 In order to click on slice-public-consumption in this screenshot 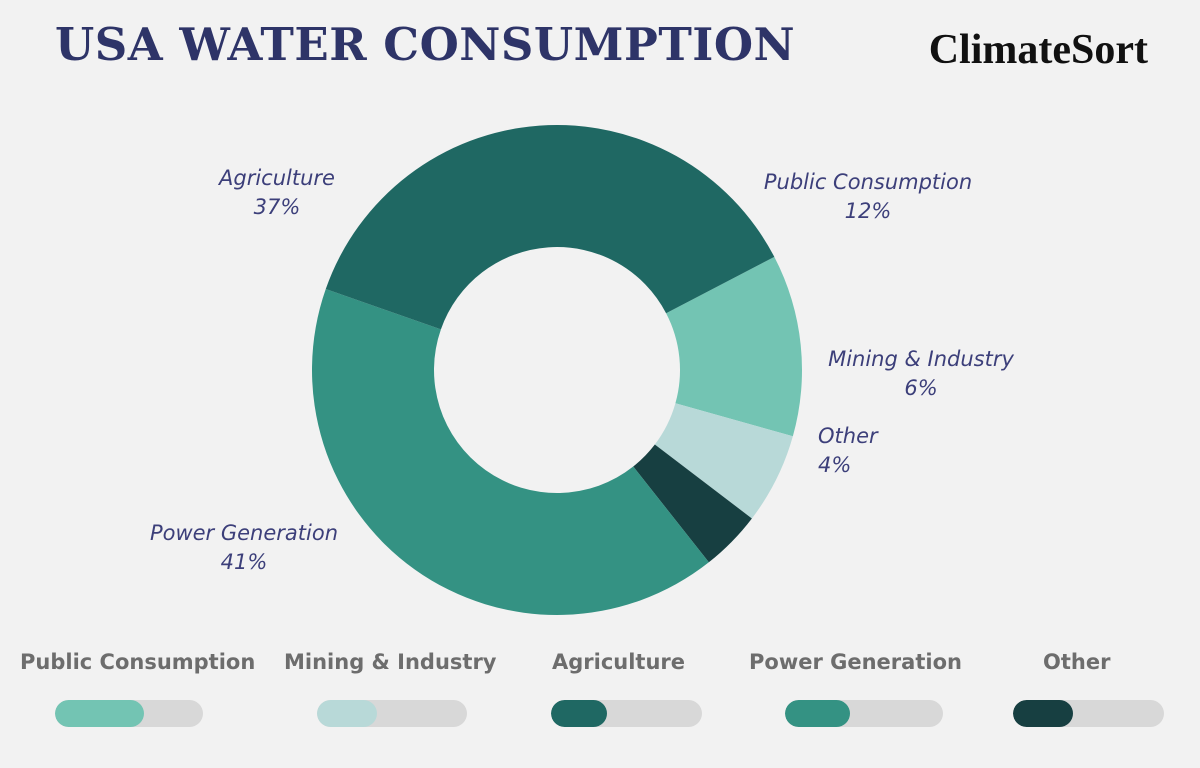, I will do `click(734, 346)`.